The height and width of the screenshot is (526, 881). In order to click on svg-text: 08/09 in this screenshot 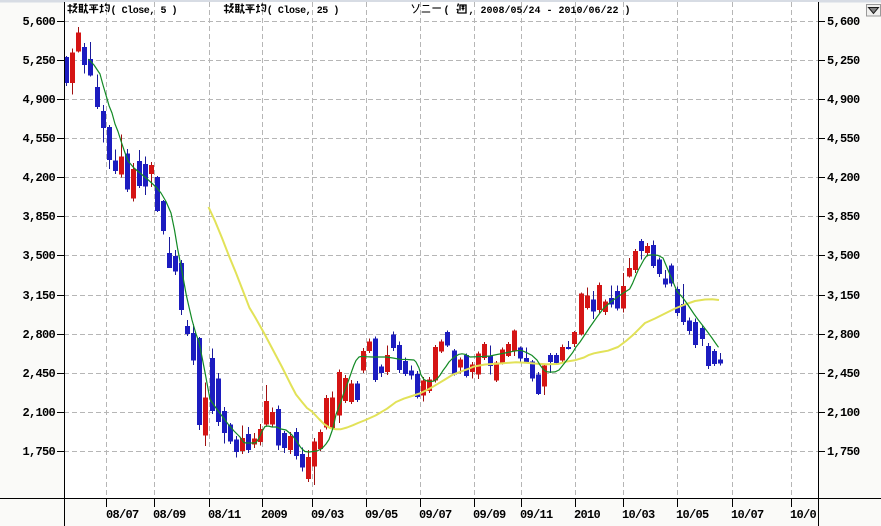, I will do `click(169, 515)`.